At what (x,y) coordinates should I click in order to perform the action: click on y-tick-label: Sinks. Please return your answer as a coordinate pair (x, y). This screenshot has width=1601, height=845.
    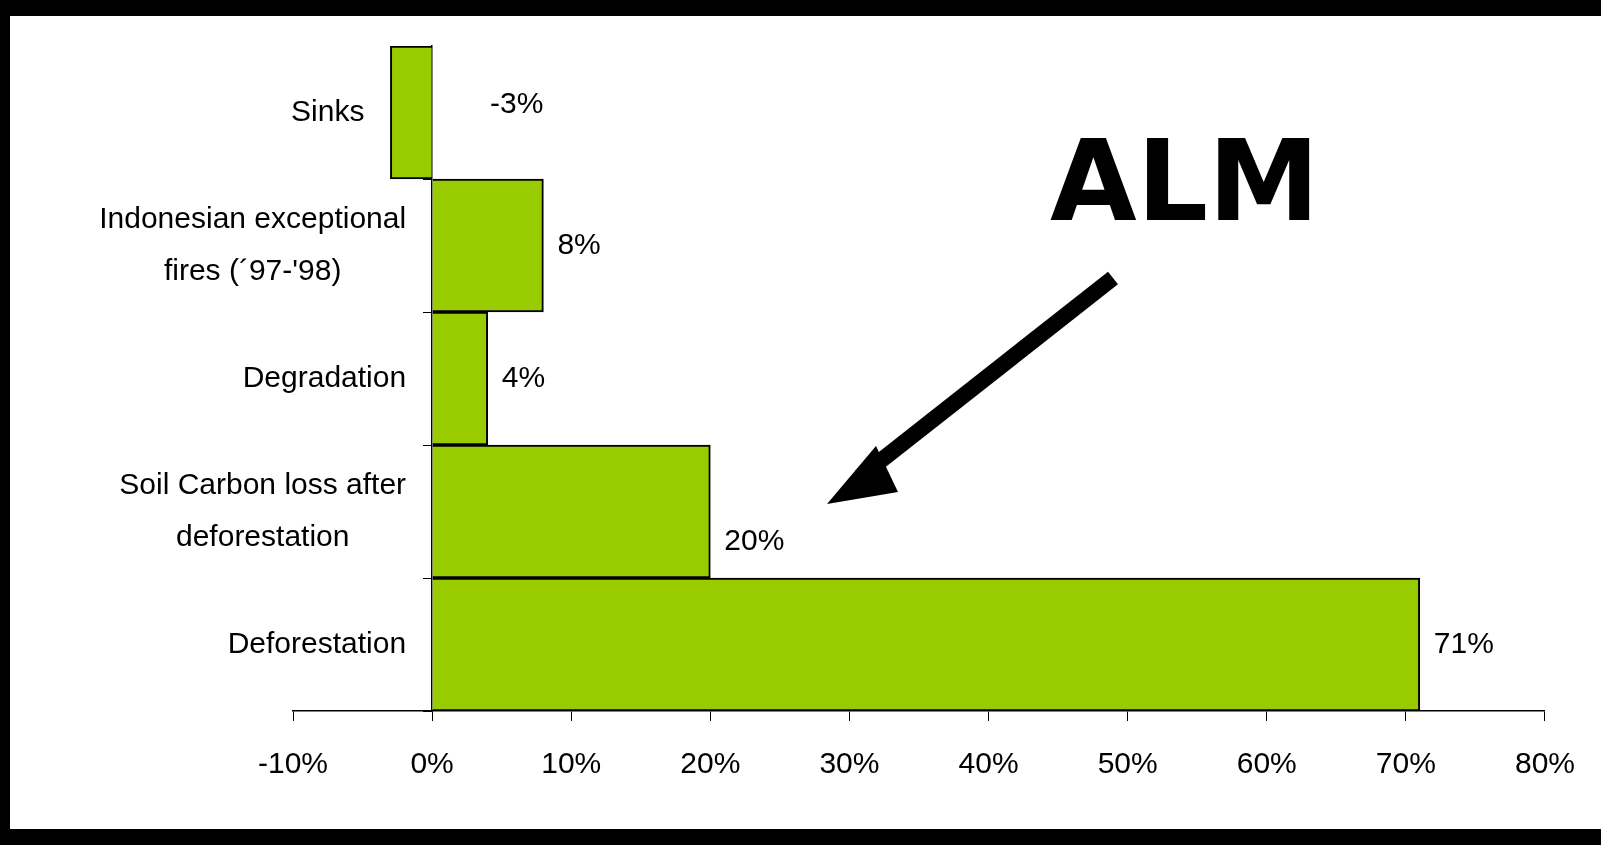
    Looking at the image, I should click on (328, 110).